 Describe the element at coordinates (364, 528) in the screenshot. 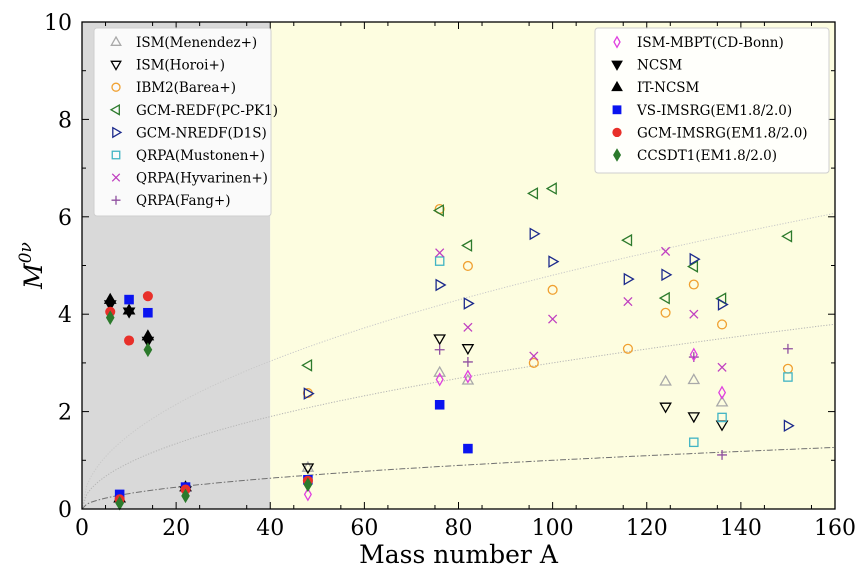

I see `x-tick-label: 60` at that location.